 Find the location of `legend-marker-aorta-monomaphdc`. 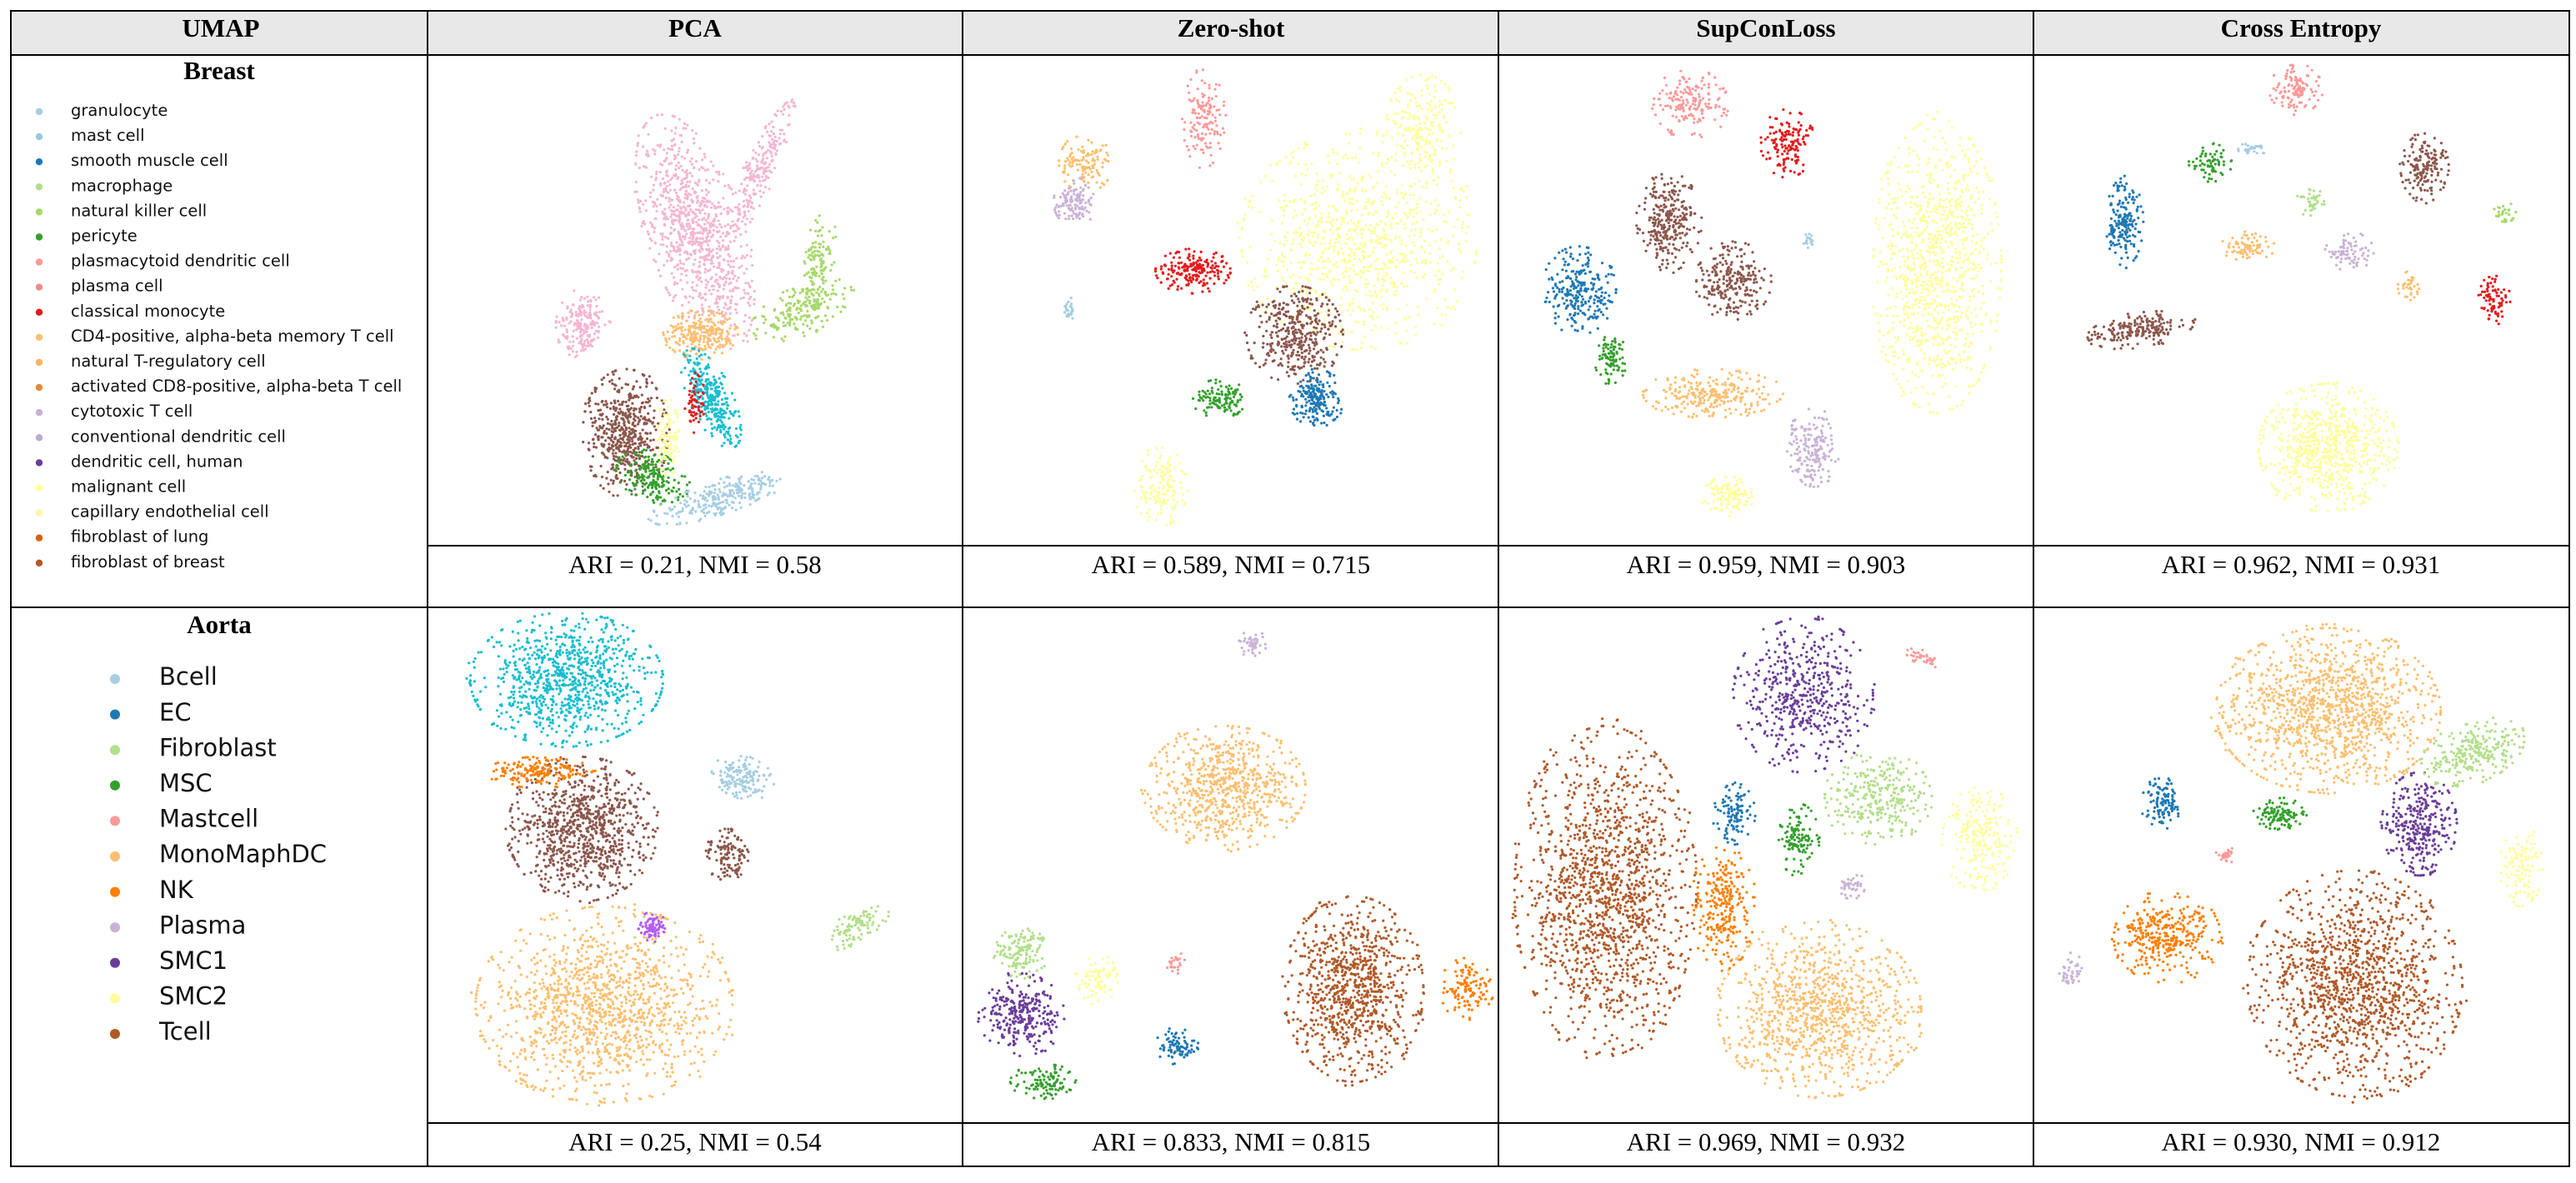

legend-marker-aorta-monomaphdc is located at coordinates (115, 856).